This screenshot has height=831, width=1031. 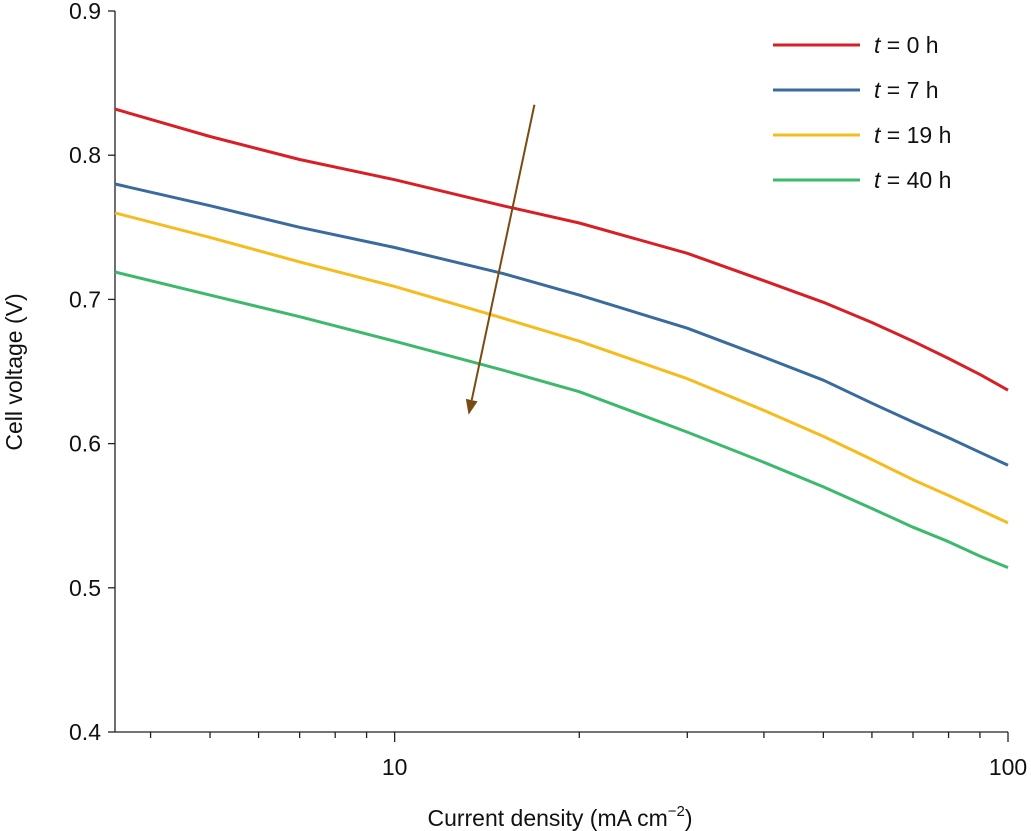 I want to click on x-axis-label: Current density (mA cm−2), so click(x=559, y=817).